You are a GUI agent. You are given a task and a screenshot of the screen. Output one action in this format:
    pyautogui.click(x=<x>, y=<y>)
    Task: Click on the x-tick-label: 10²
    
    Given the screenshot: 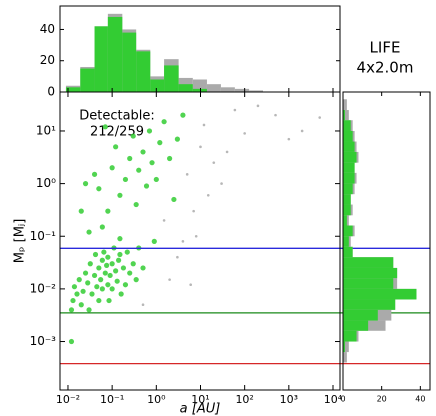 What is the action you would take?
    pyautogui.click(x=244, y=399)
    